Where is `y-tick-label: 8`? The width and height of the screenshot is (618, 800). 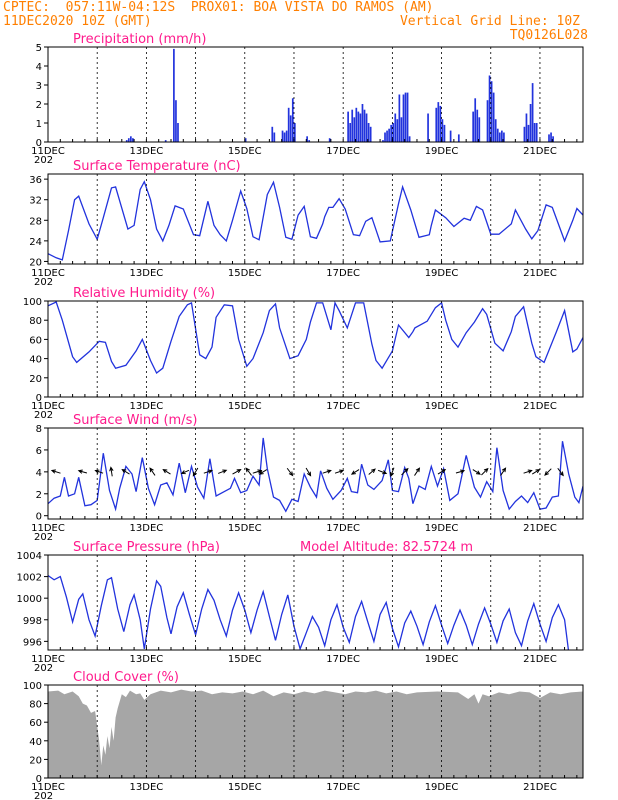
y-tick-label: 8 is located at coordinates (39, 429).